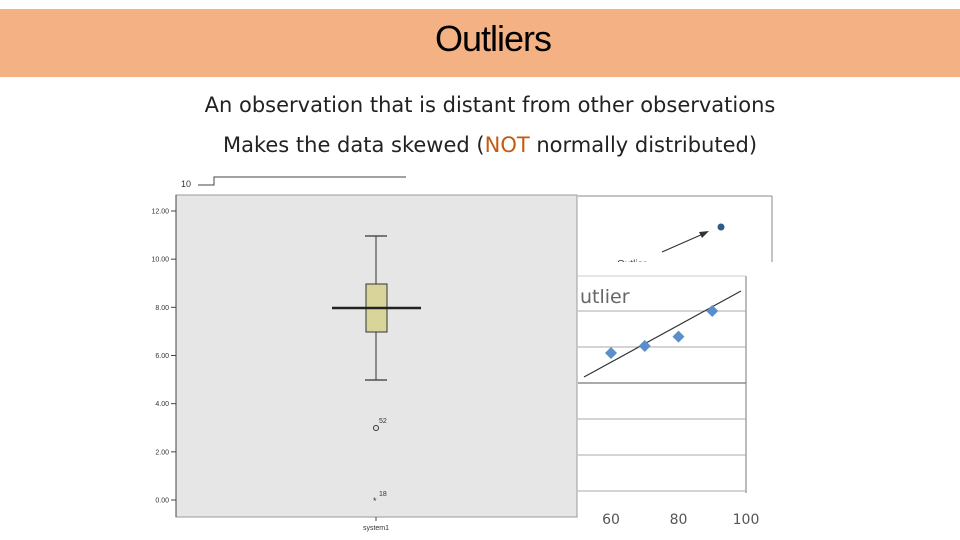 This screenshot has height=540, width=960. I want to click on trend-line, so click(662, 334).